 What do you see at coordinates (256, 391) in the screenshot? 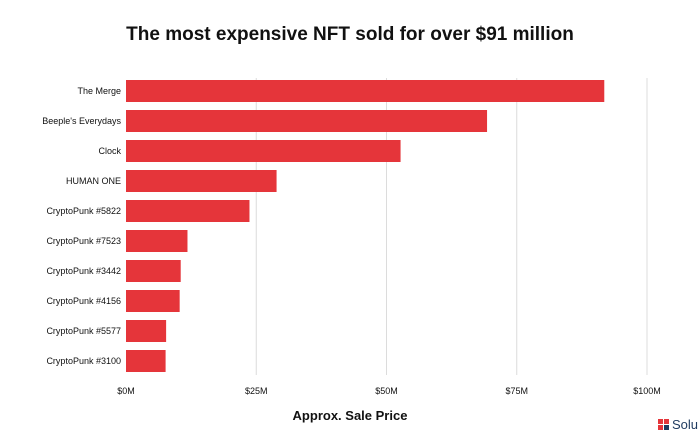
I see `x-tick-label: $25M` at bounding box center [256, 391].